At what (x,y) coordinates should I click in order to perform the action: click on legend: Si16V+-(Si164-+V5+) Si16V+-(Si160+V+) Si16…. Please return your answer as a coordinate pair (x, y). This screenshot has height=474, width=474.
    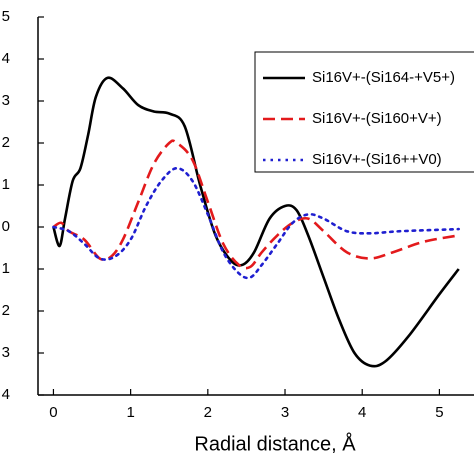
    Looking at the image, I should click on (364, 112).